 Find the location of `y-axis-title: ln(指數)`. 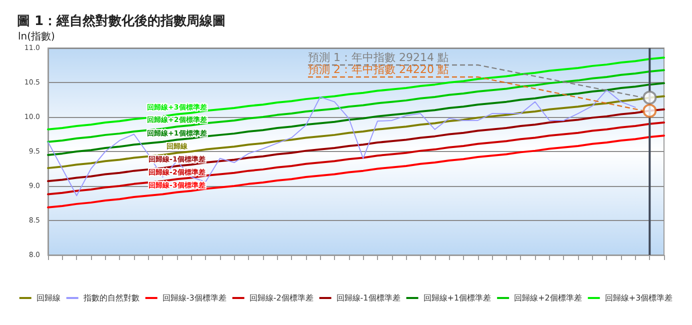

y-axis-title: ln(指數) is located at coordinates (37, 36).